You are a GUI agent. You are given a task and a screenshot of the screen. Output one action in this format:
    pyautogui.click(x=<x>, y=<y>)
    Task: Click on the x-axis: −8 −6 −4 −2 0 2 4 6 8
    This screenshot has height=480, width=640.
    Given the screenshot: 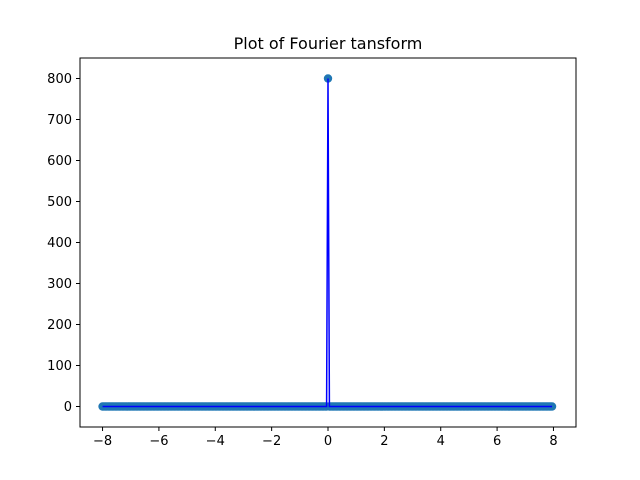 What is the action you would take?
    pyautogui.click(x=325, y=438)
    